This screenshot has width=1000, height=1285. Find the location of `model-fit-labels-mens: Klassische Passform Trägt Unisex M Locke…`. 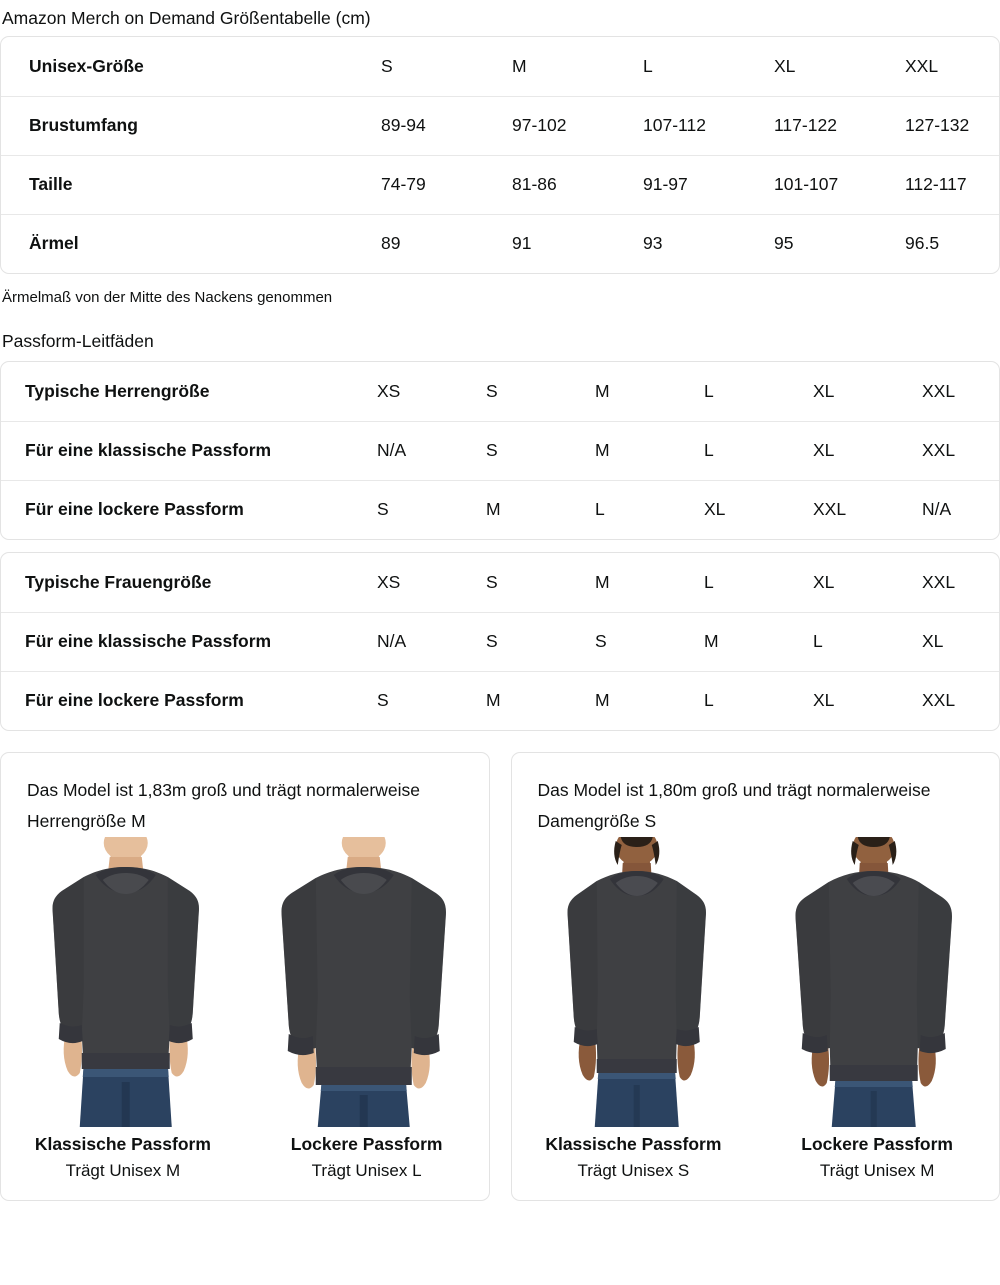

model-fit-labels-mens: Klassische Passform Trägt Unisex M Locke… is located at coordinates (245, 1163).